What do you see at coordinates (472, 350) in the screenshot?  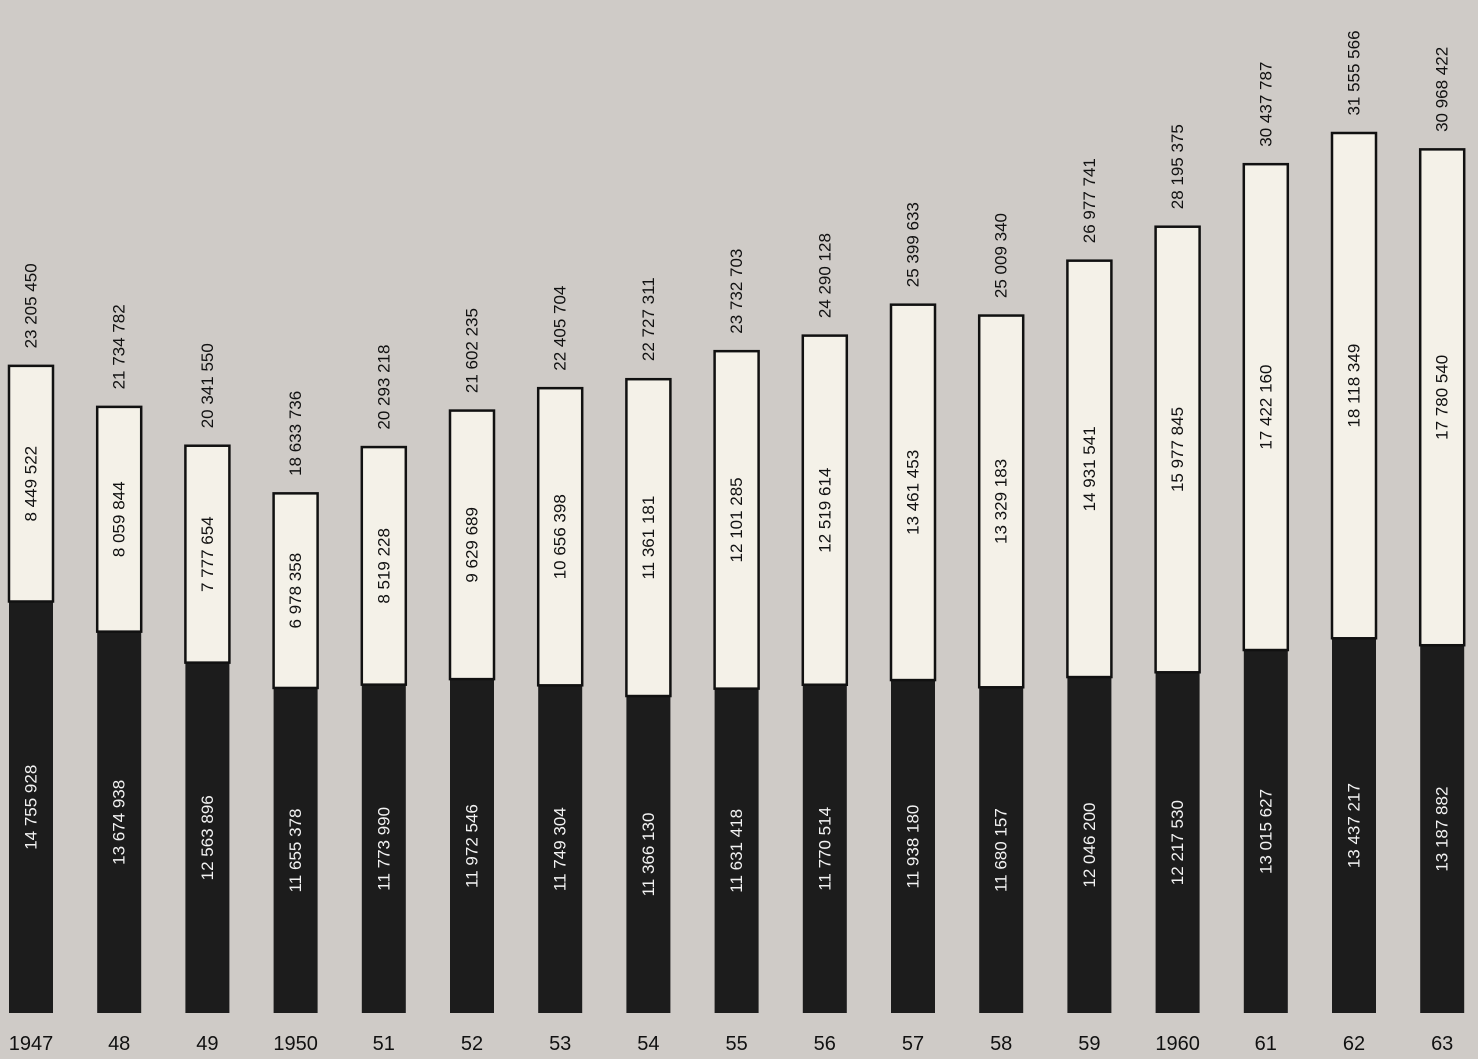 I see `bar-total-label: 21 602 235` at bounding box center [472, 350].